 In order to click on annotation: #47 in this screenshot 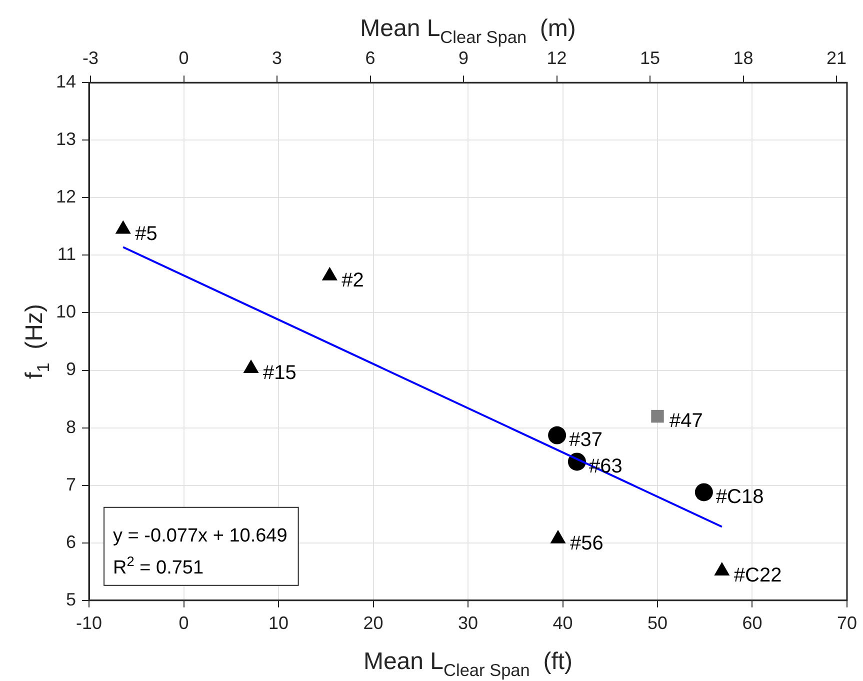, I will do `click(686, 421)`.